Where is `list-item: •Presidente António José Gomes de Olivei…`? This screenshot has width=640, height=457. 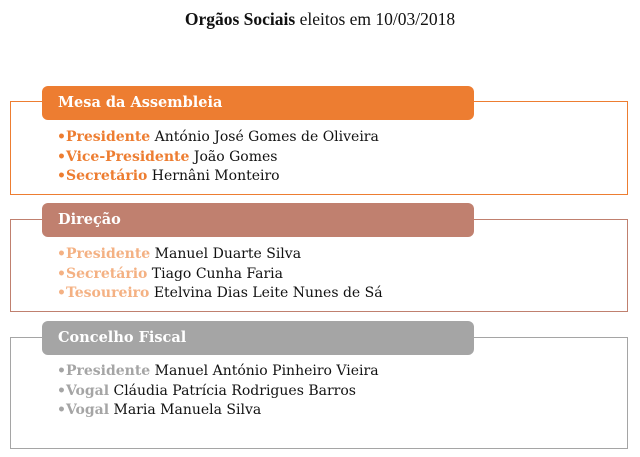 list-item: •Presidente António José Gomes de Olivei… is located at coordinates (218, 138).